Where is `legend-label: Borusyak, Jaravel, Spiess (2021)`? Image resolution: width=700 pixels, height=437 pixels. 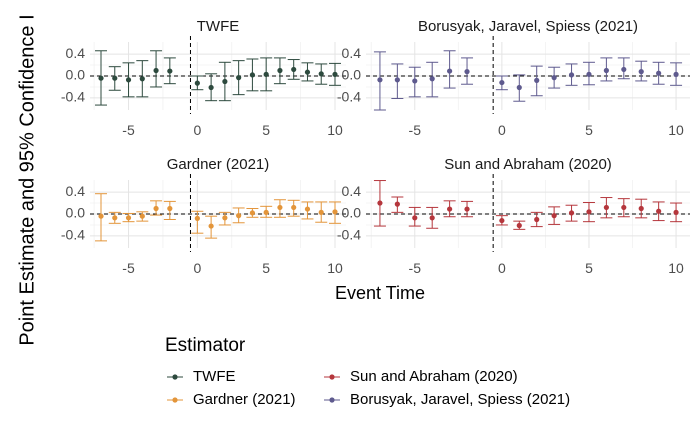
legend-label: Borusyak, Jaravel, Spiess (2021) is located at coordinates (460, 399).